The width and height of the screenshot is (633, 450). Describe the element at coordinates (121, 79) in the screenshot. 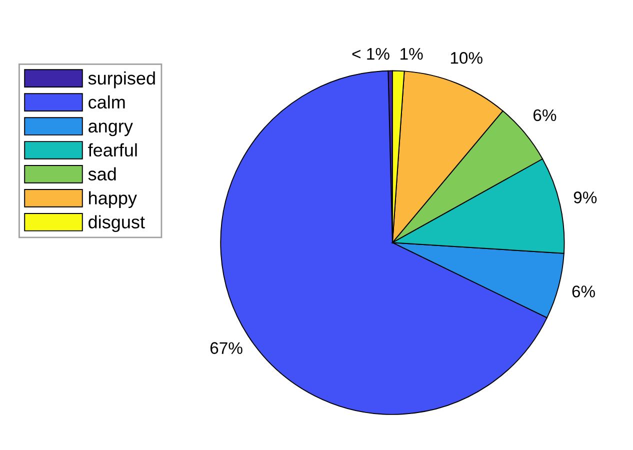

I see `legend-label: surpised` at that location.